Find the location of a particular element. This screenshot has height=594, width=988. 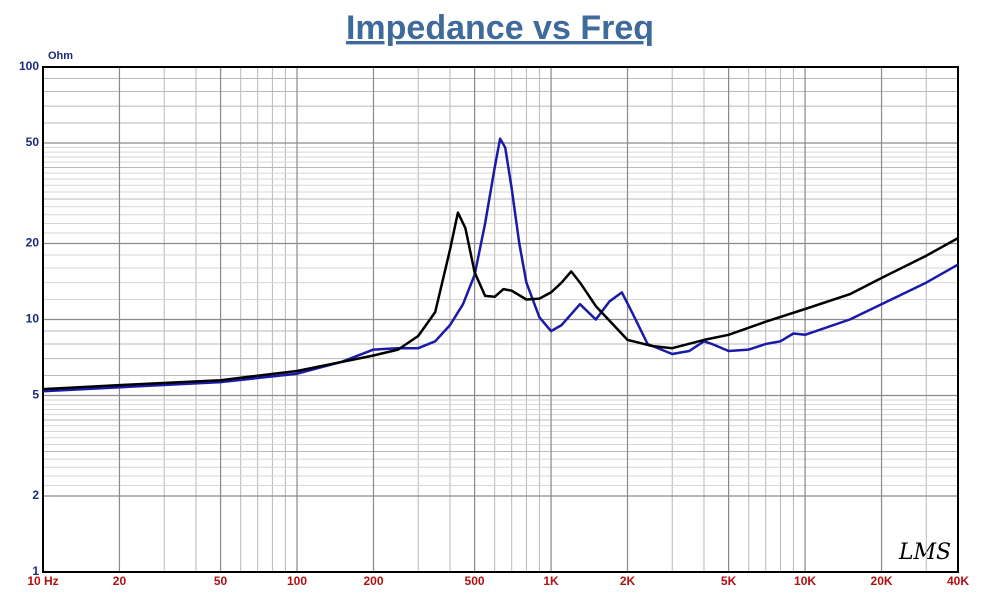

y-tick-label: 1 is located at coordinates (35, 571).